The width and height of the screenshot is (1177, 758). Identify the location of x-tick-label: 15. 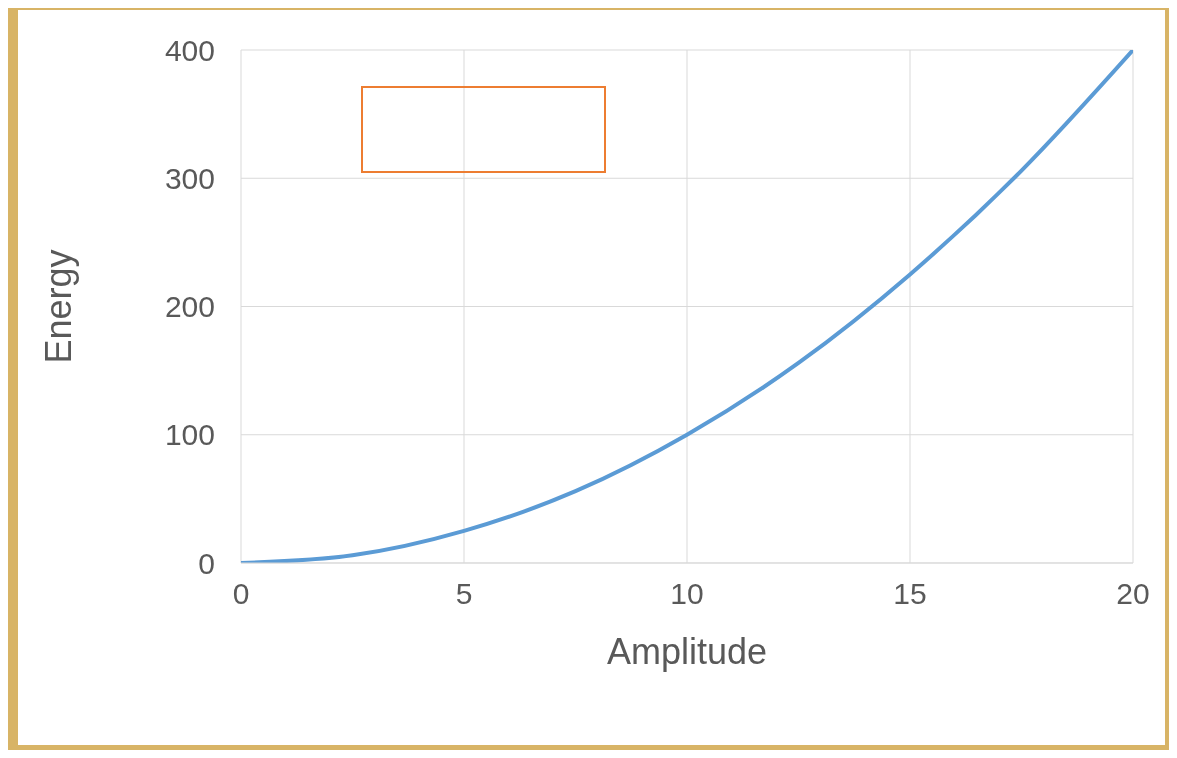
(910, 594).